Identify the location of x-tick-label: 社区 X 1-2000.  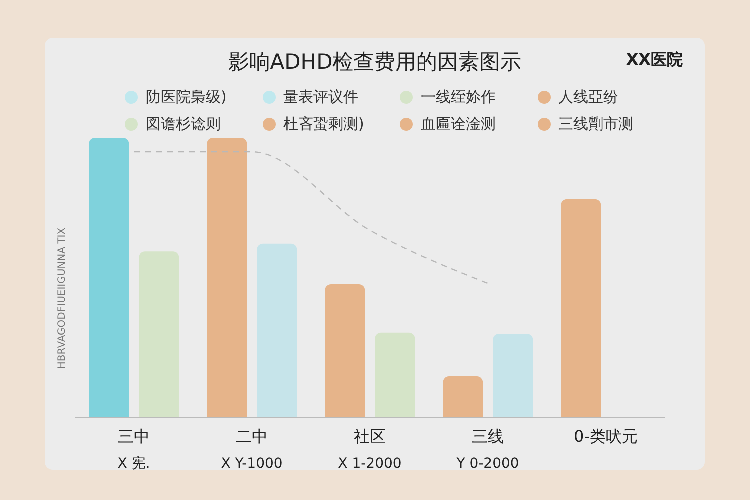
(370, 449).